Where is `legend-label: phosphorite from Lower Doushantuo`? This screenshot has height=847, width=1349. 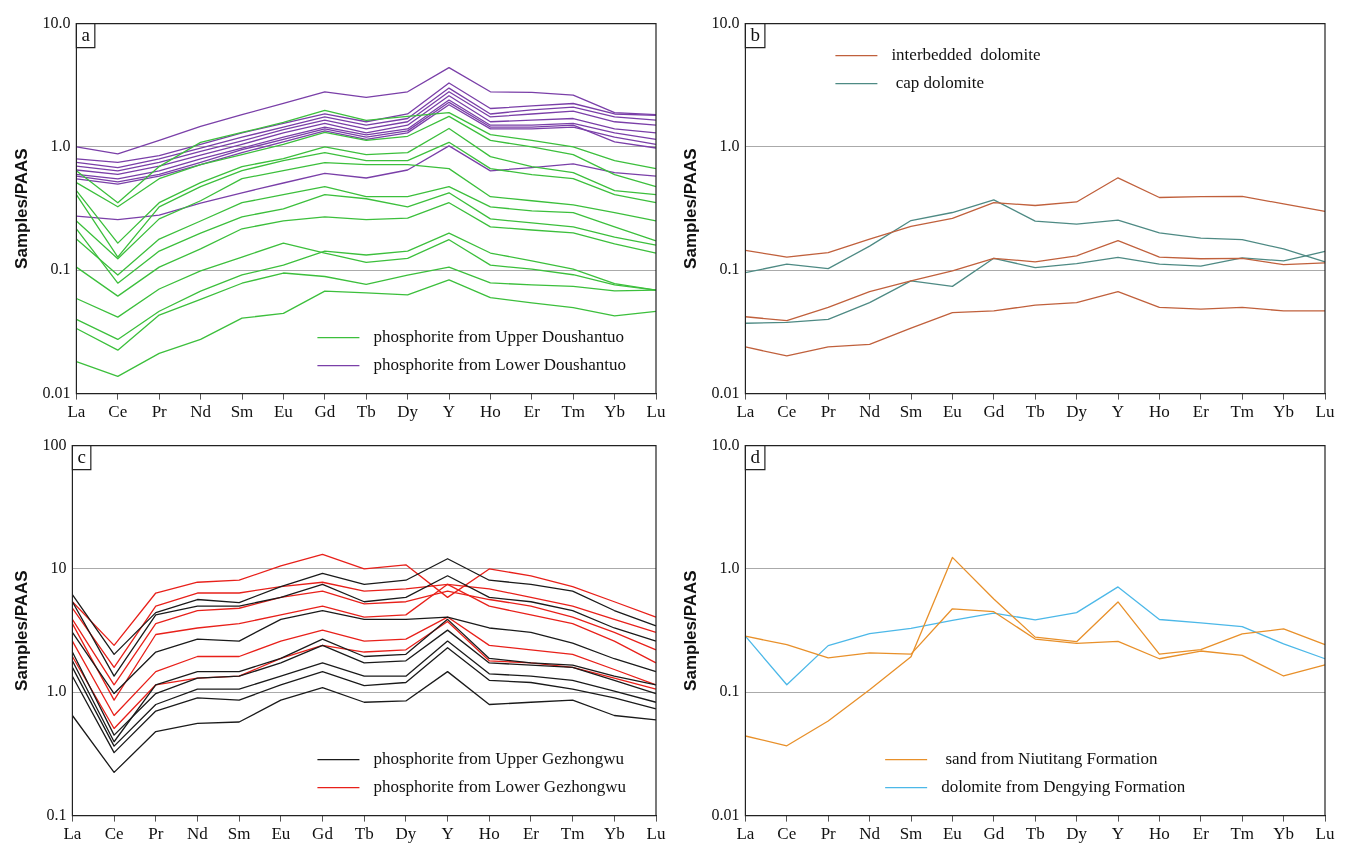
legend-label: phosphorite from Lower Doushantuo is located at coordinates (499, 365).